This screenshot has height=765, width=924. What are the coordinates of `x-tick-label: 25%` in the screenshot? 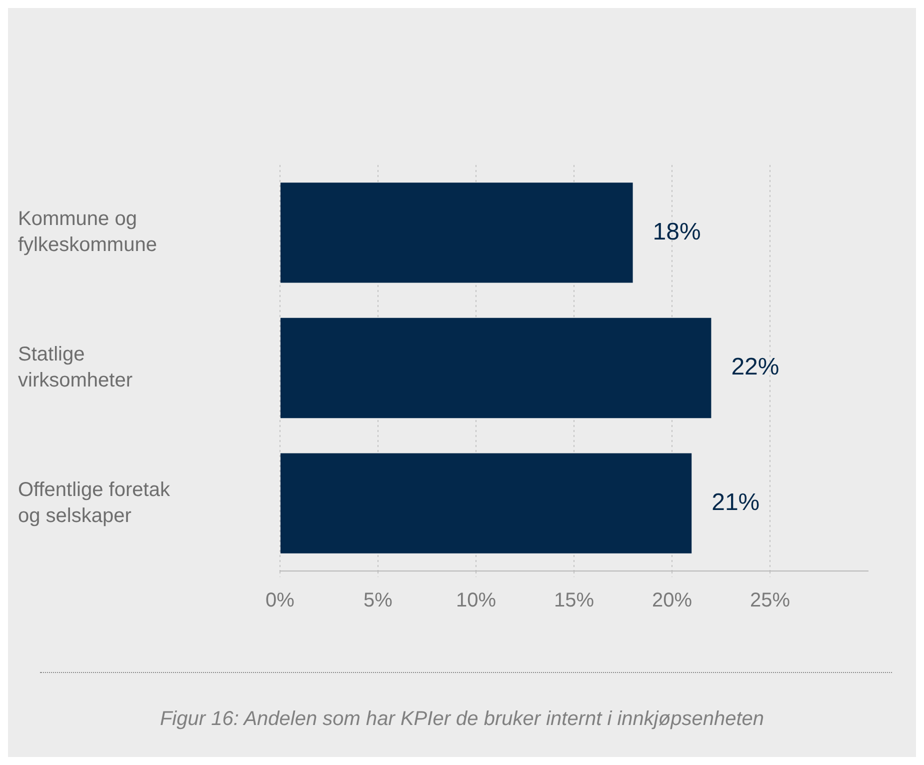 It's located at (770, 601).